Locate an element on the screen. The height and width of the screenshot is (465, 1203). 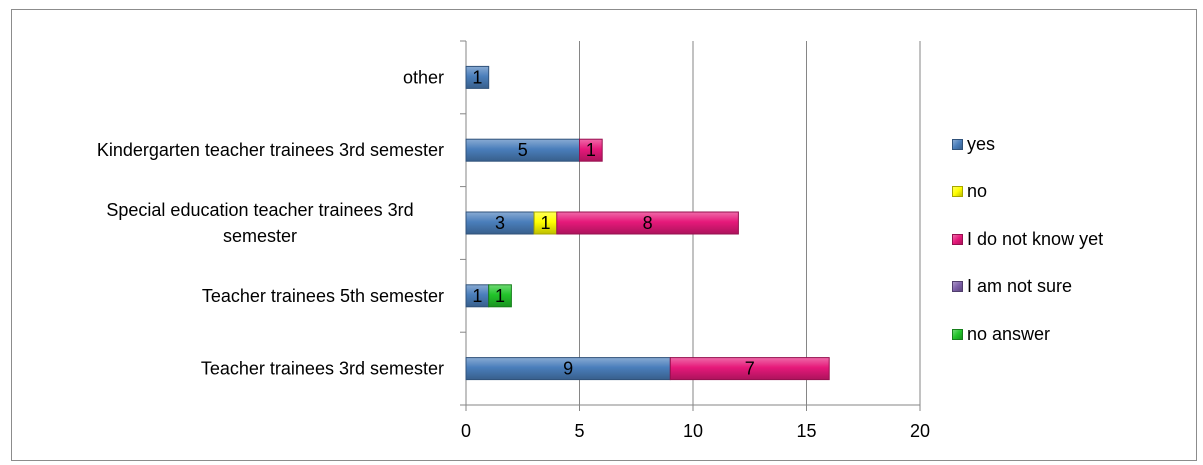
legend-item: I do not know yet is located at coordinates (1027, 239).